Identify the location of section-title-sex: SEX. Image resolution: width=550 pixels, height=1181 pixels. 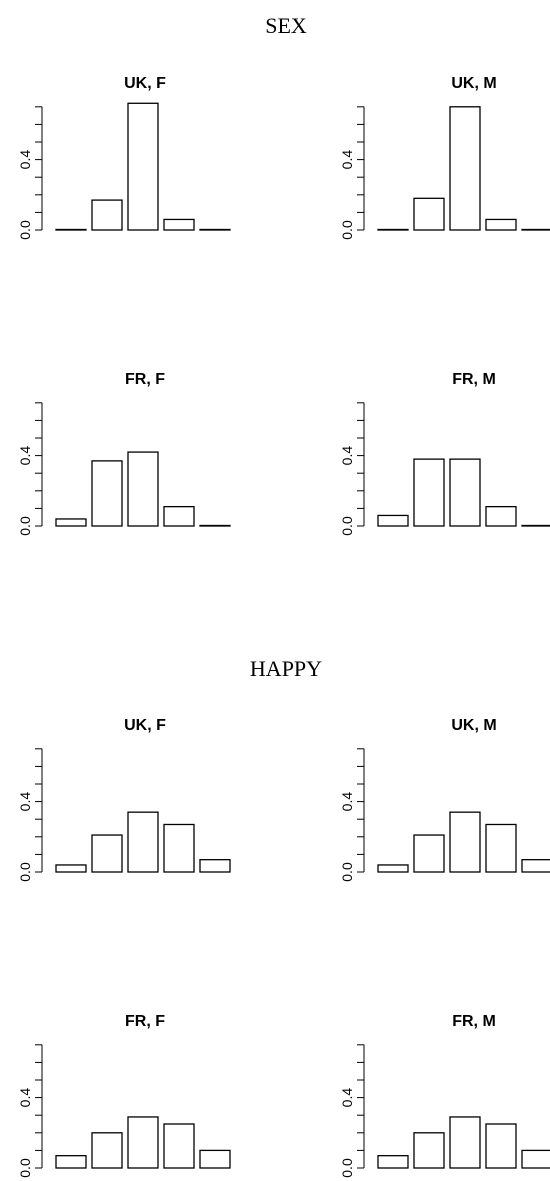
(286, 25).